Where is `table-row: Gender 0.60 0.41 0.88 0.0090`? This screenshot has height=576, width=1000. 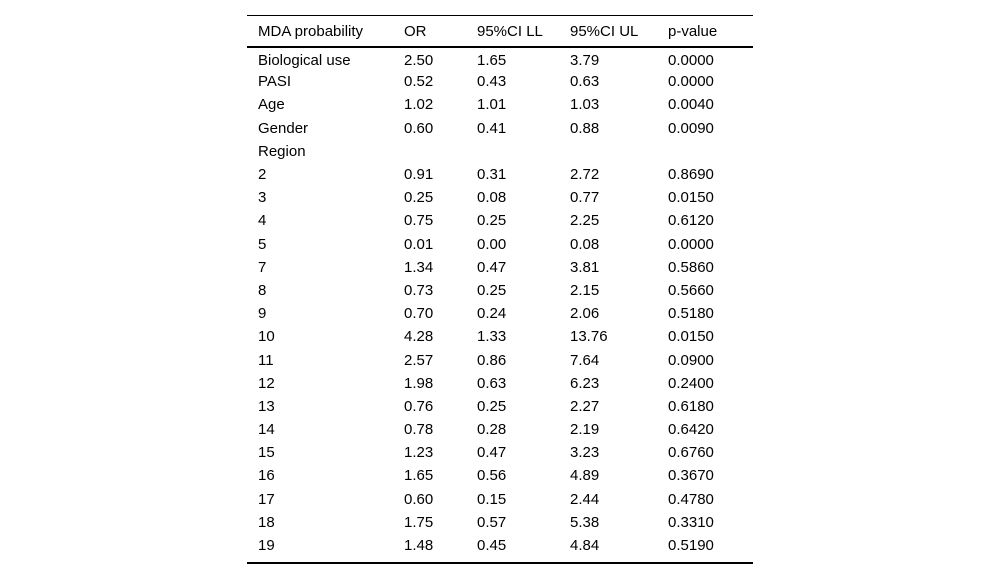 table-row: Gender 0.60 0.41 0.88 0.0090 is located at coordinates (500, 128).